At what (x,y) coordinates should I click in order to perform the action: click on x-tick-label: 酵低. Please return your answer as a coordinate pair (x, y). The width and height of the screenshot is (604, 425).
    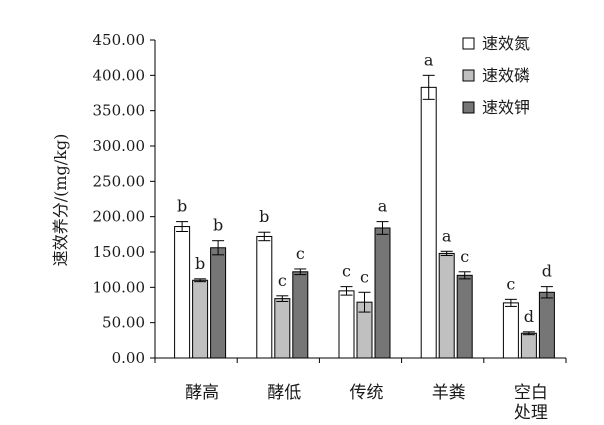
    Looking at the image, I should click on (284, 393).